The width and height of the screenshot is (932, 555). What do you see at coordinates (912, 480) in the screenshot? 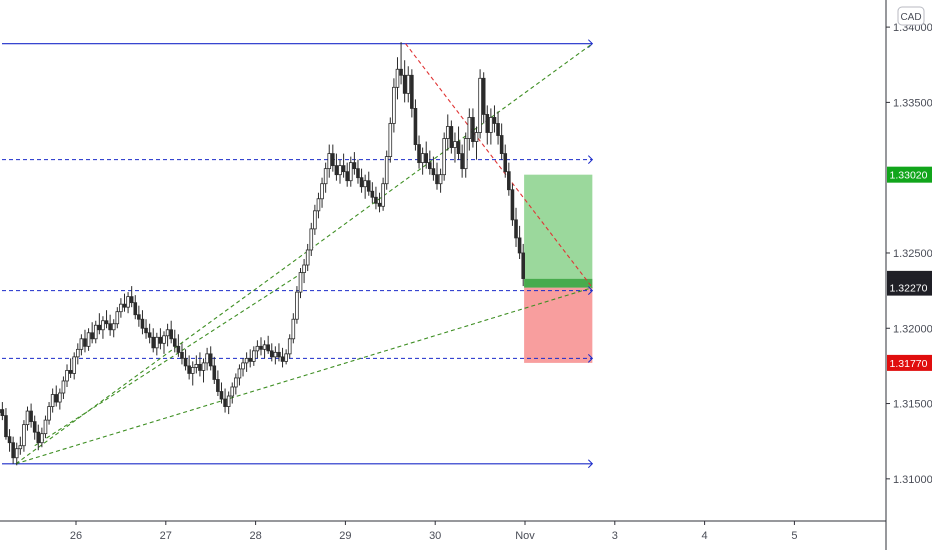
I see `y-tick-label-5: 1.31000` at bounding box center [912, 480].